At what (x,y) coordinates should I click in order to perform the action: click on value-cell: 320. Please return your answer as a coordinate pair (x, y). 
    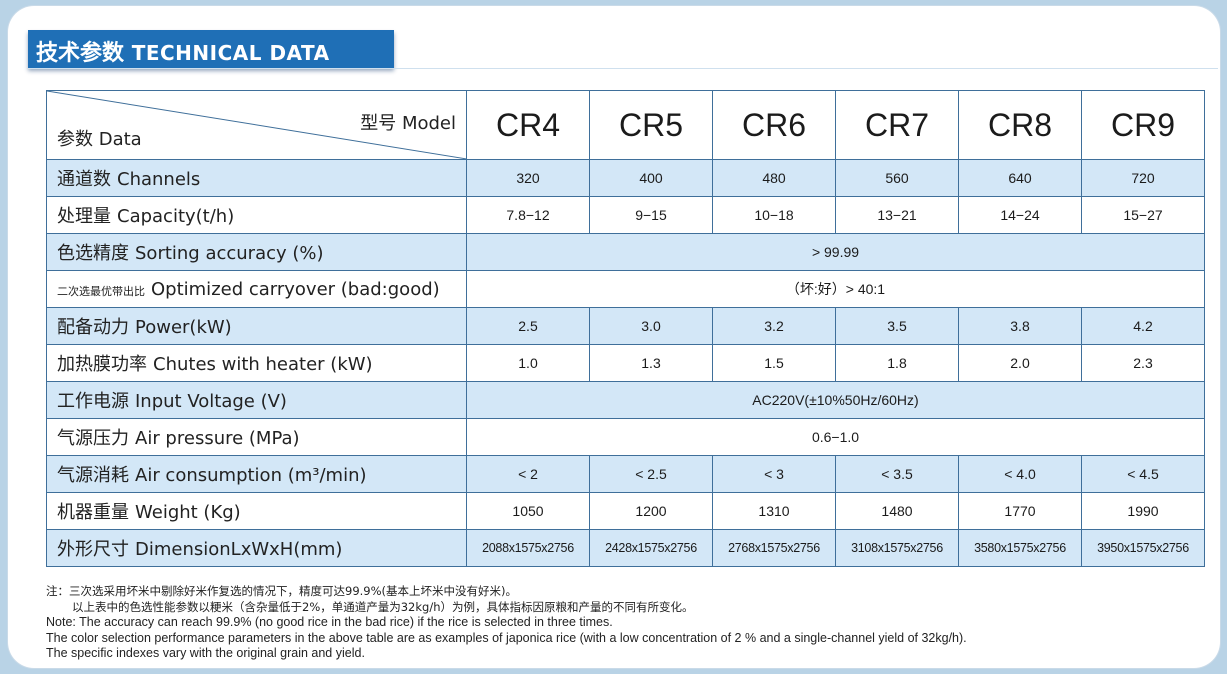
    Looking at the image, I should click on (528, 178).